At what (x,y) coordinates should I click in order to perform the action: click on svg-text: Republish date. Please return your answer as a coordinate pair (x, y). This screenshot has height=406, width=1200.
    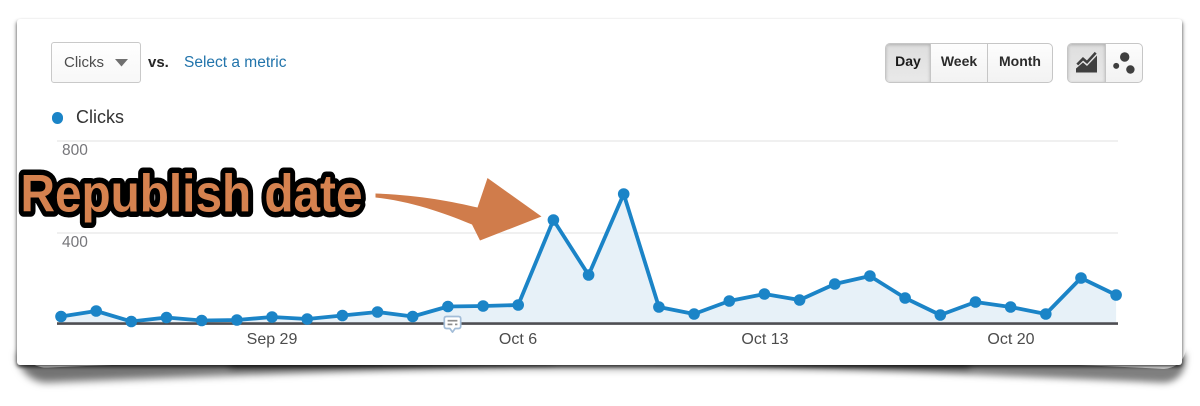
    Looking at the image, I should click on (192, 194).